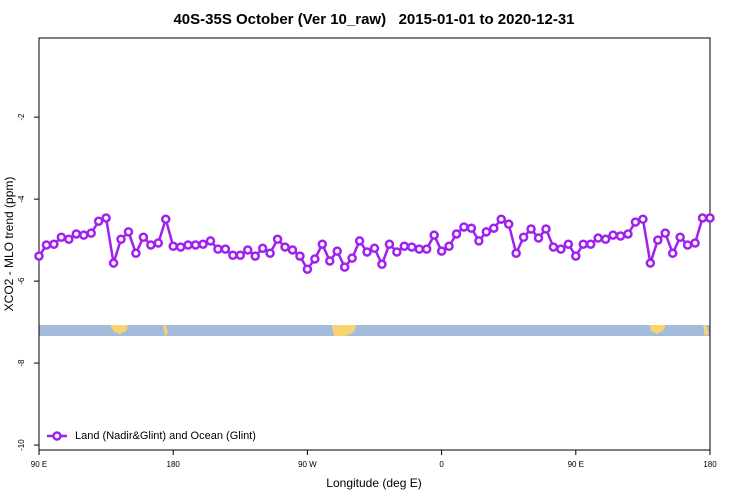 This screenshot has width=750, height=500. What do you see at coordinates (373, 483) in the screenshot?
I see `x-axis-label: Longitude (deg E)` at bounding box center [373, 483].